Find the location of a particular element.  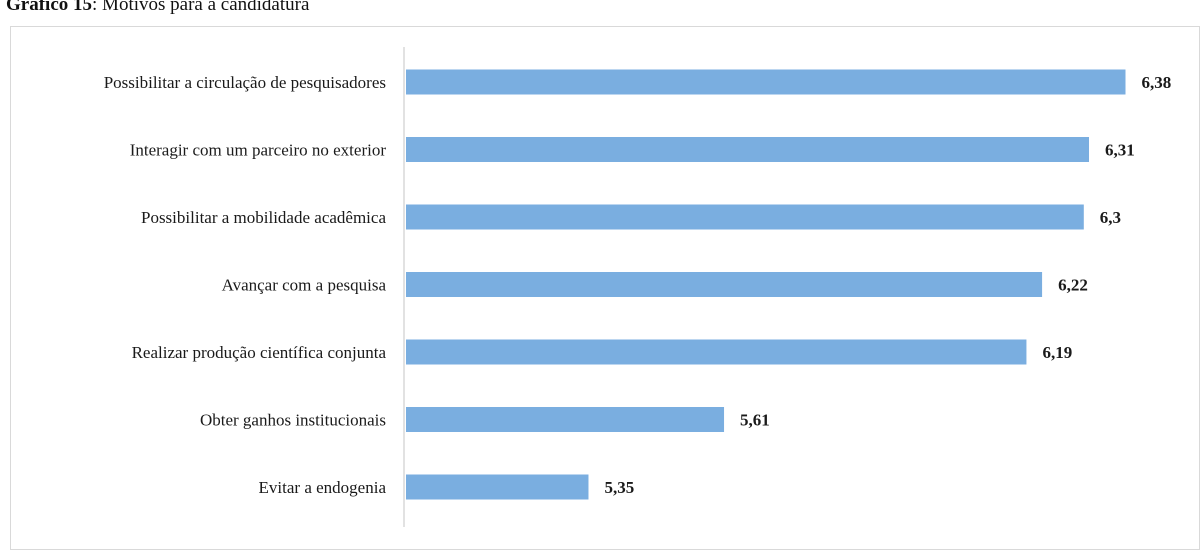

value-label: 6,3 is located at coordinates (1110, 217).